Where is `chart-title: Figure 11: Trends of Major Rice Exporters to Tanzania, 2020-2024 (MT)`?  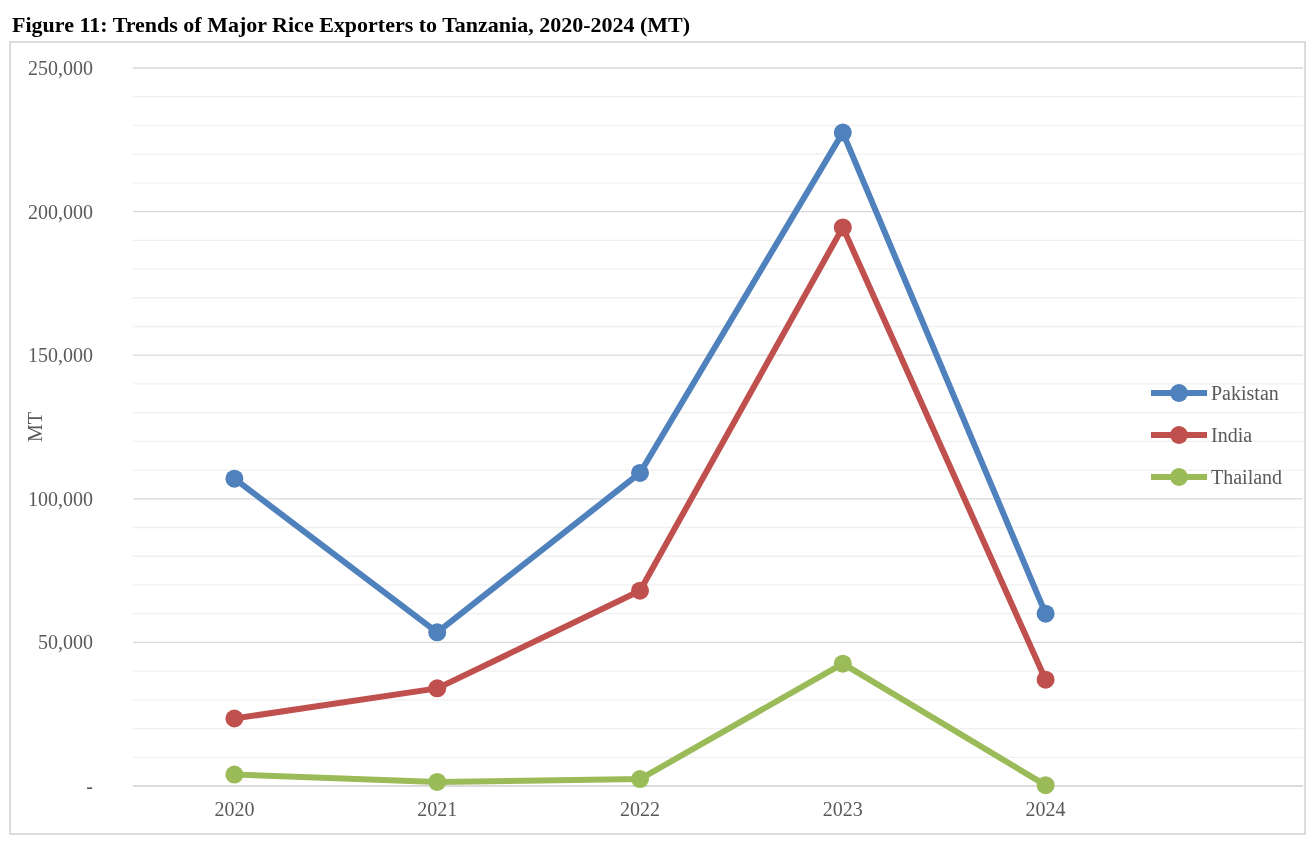 chart-title: Figure 11: Trends of Major Rice Exporters to Tanzania, 2020-2024 (MT) is located at coordinates (351, 24).